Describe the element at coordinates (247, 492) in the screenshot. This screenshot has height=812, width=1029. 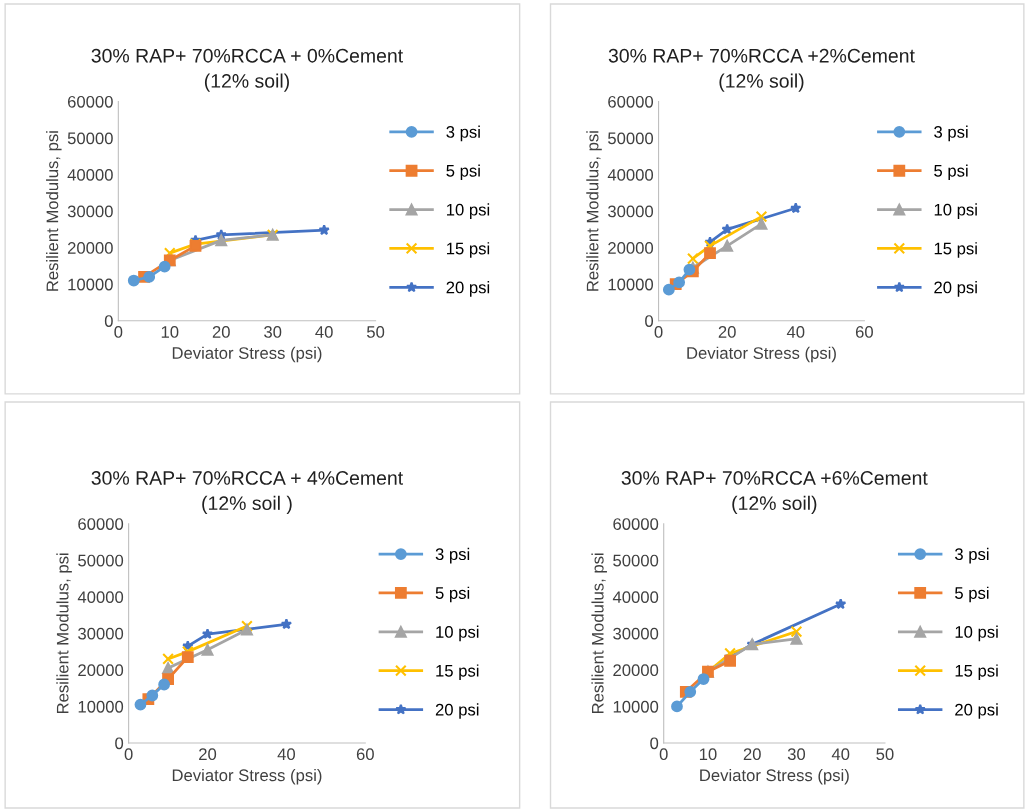
I see `chart-title: 30% RAP+ 70%RCCA + 4%Cement (12% soil )` at that location.